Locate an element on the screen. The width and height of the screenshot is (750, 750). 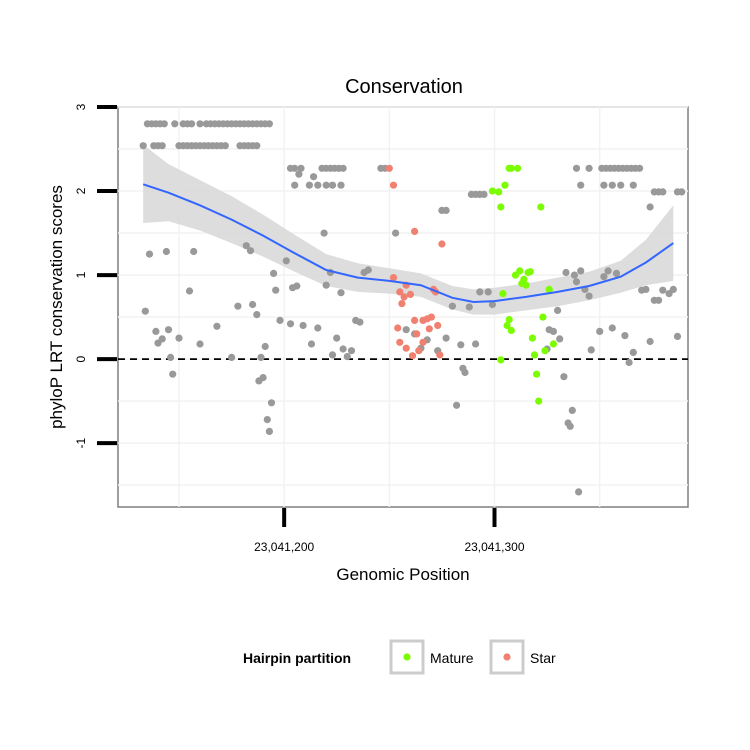
y-tick-label: 0 is located at coordinates (81, 358).